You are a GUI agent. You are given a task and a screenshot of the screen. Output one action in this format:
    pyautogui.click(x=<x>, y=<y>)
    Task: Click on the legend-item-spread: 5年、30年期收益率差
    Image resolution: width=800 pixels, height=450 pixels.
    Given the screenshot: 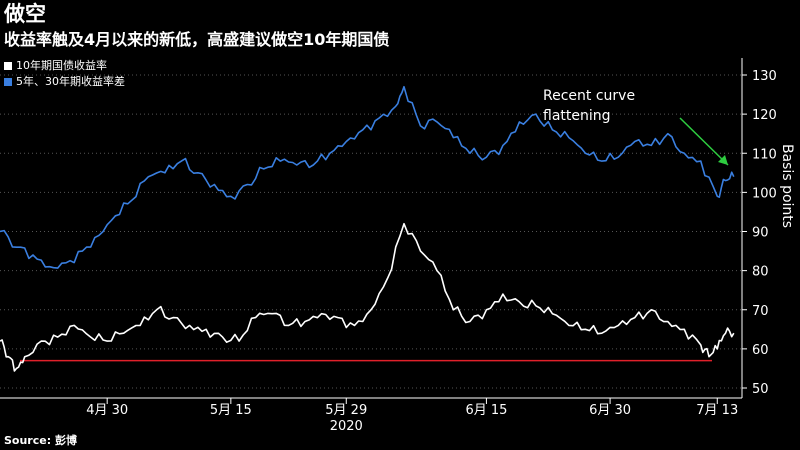 What is the action you would take?
    pyautogui.click(x=64, y=82)
    